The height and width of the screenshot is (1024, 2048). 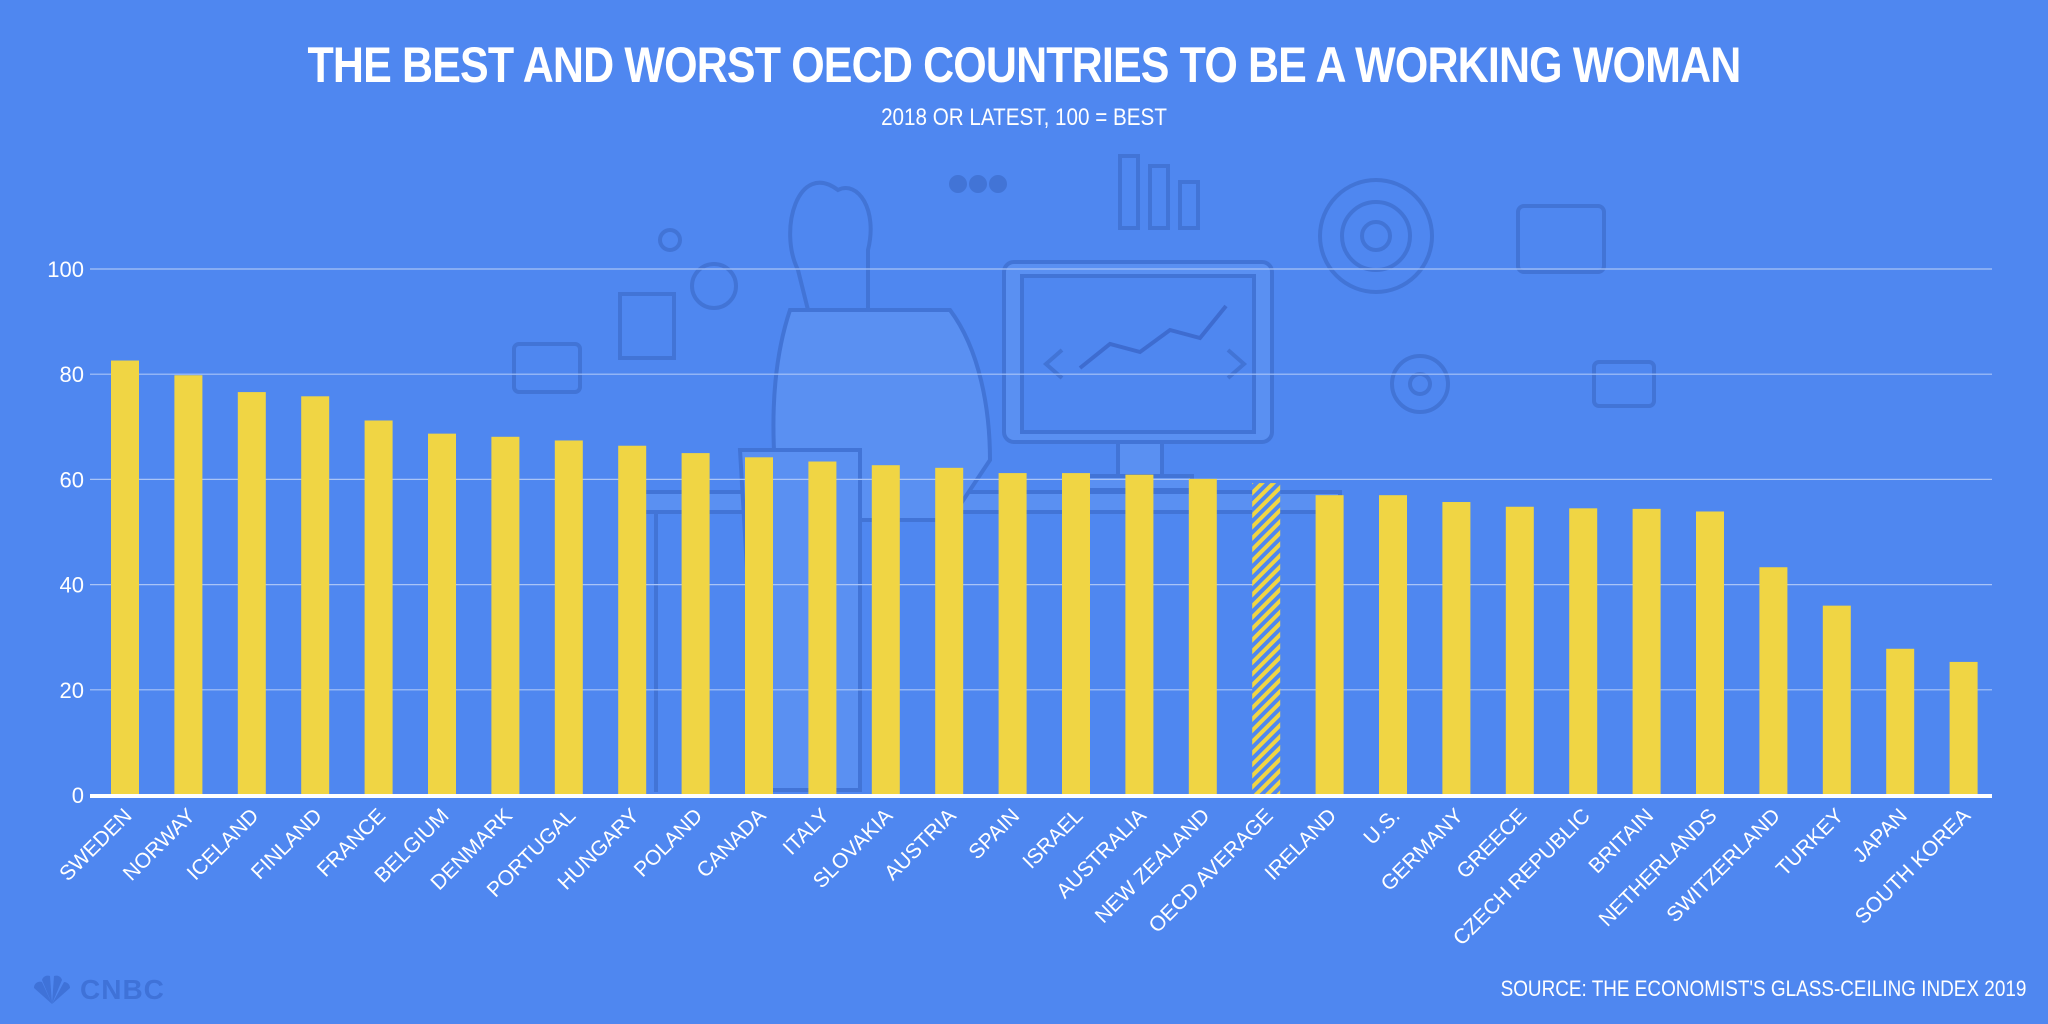 I want to click on y-tick-label: 80, so click(x=72, y=374).